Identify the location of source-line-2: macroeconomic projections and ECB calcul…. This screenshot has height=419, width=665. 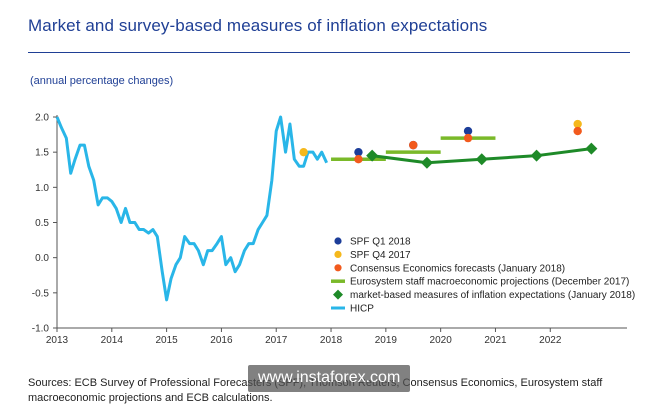
(150, 398).